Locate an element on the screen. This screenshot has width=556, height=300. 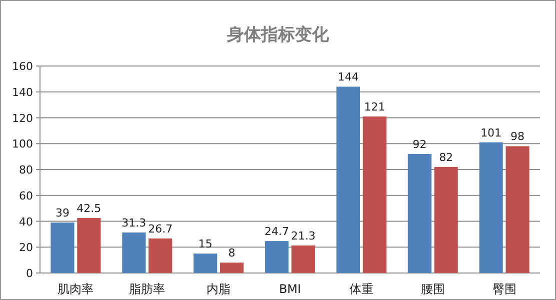
y-tick-label: 0 is located at coordinates (29, 273).